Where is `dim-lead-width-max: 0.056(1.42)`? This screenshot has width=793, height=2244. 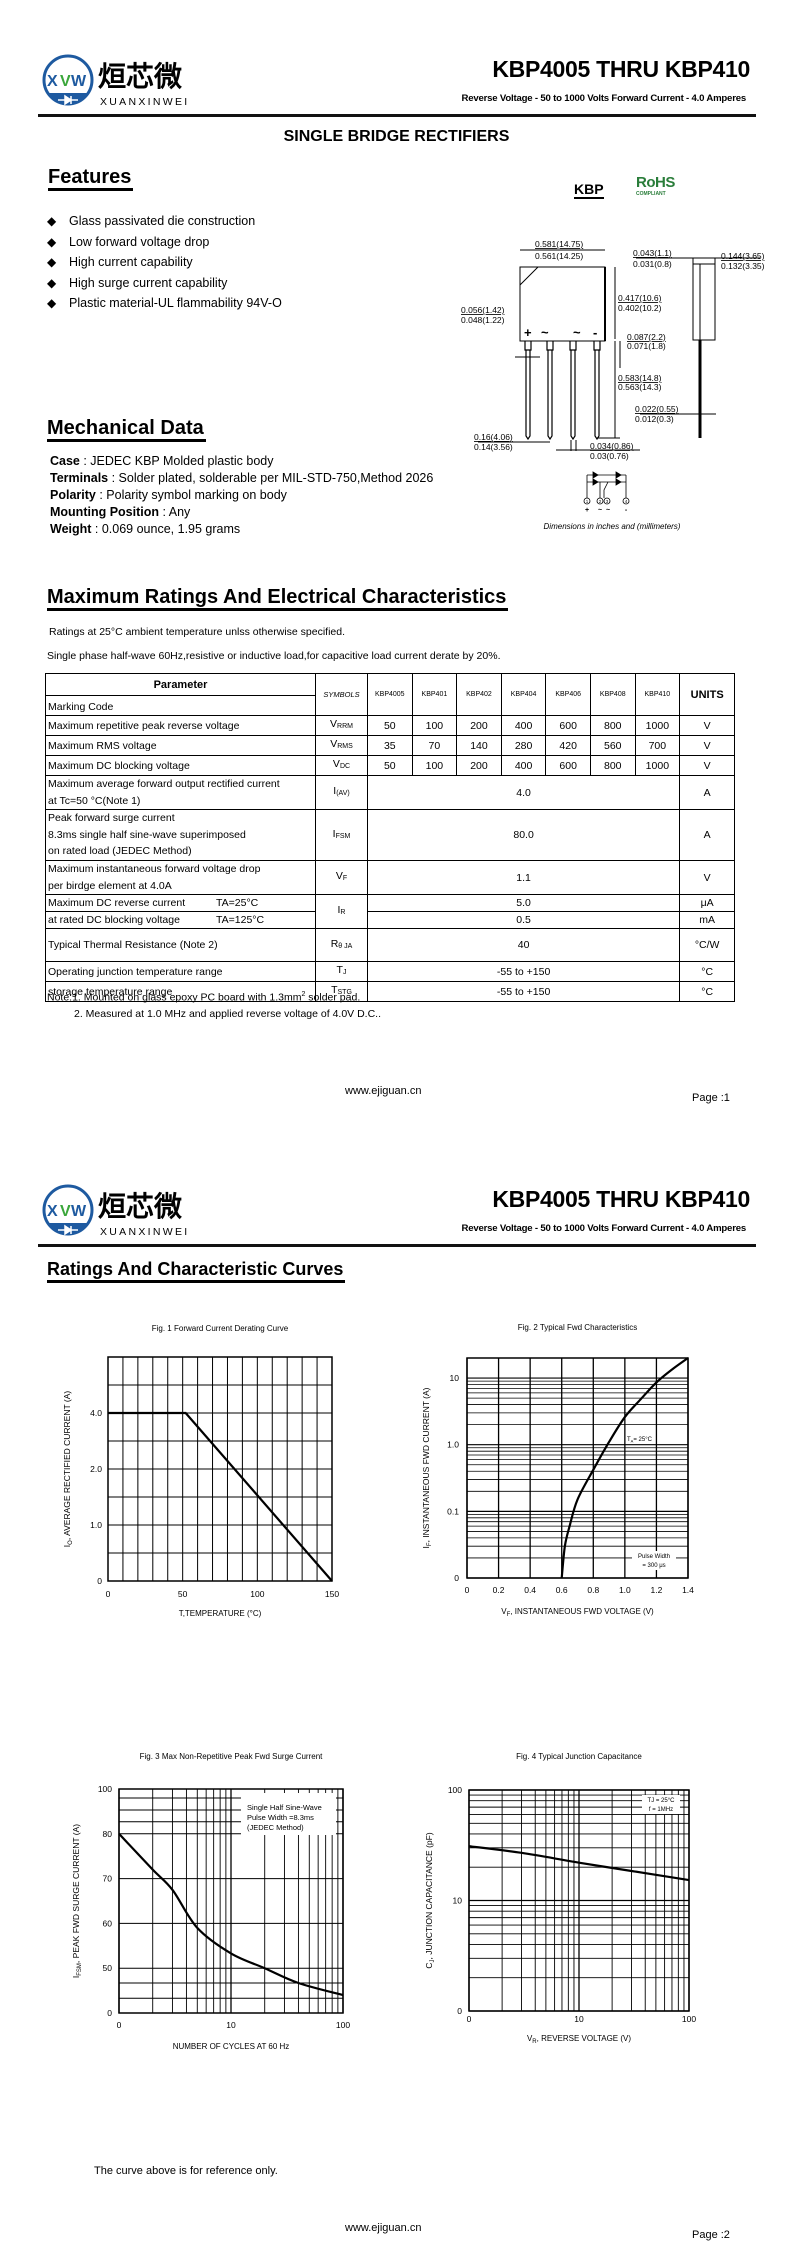
dim-lead-width-max: 0.056(1.42) is located at coordinates (483, 310).